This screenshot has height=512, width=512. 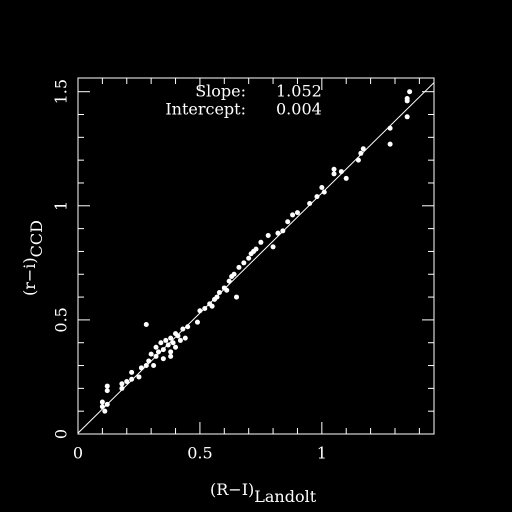 What do you see at coordinates (61, 434) in the screenshot?
I see `y-tick-label: 0` at bounding box center [61, 434].